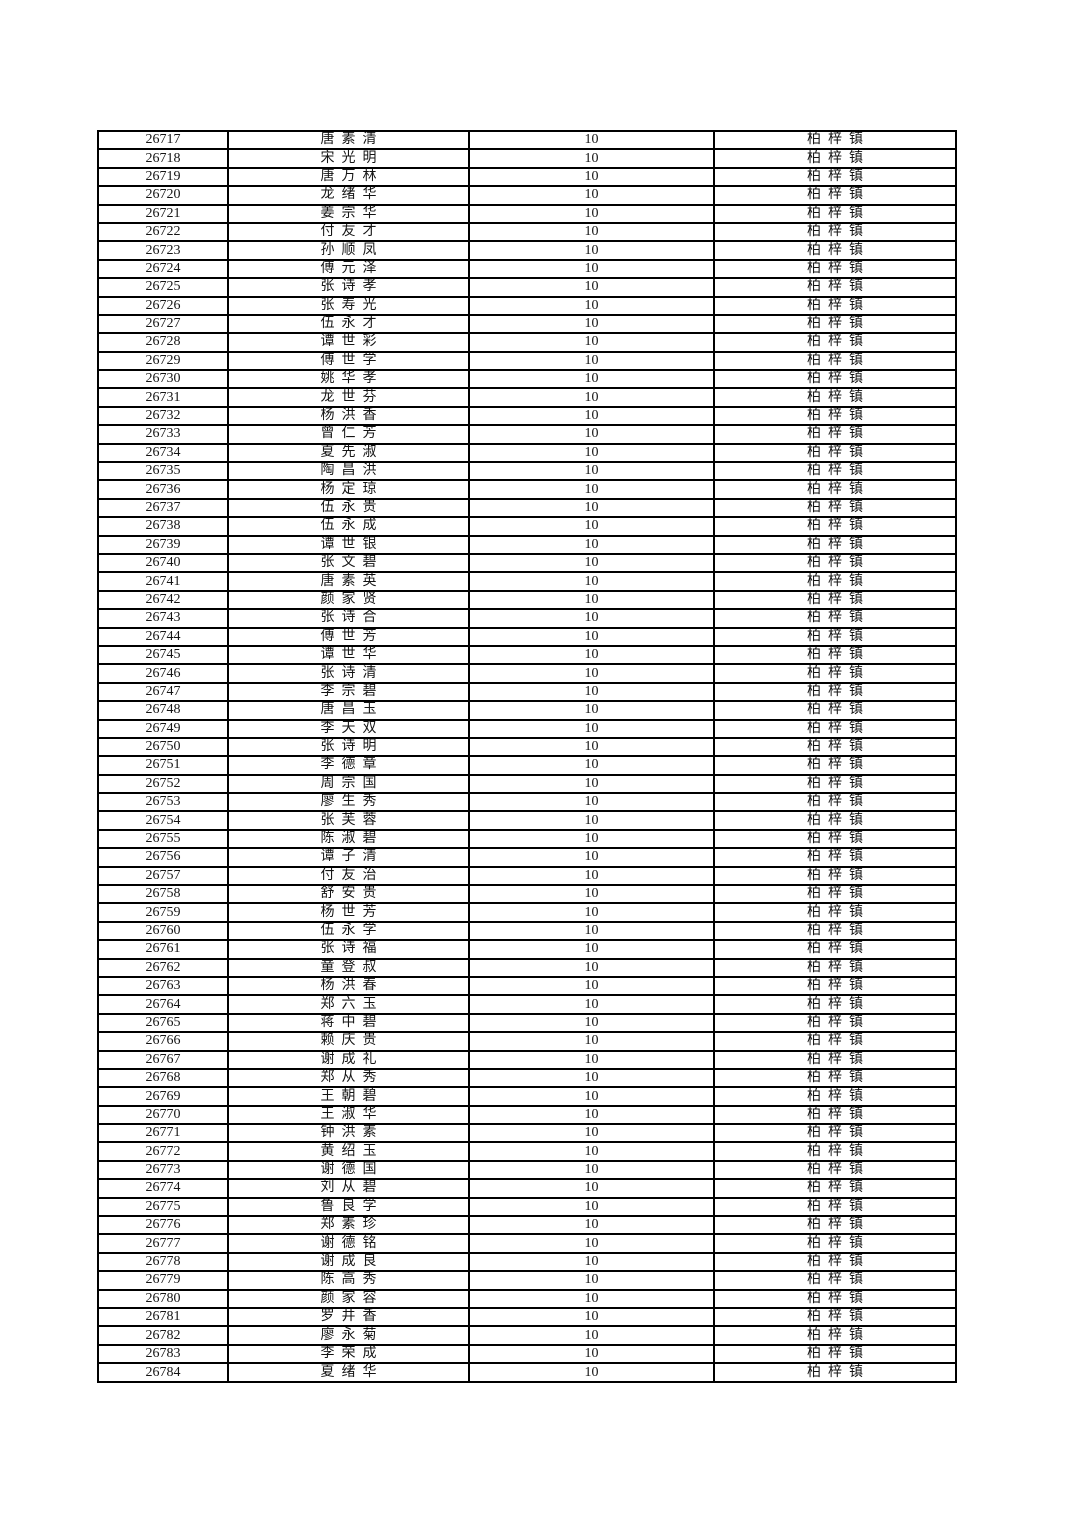 Image resolution: width=1074 pixels, height=1520 pixels. Describe the element at coordinates (163, 434) in the screenshot. I see `id-cell: 26733` at that location.